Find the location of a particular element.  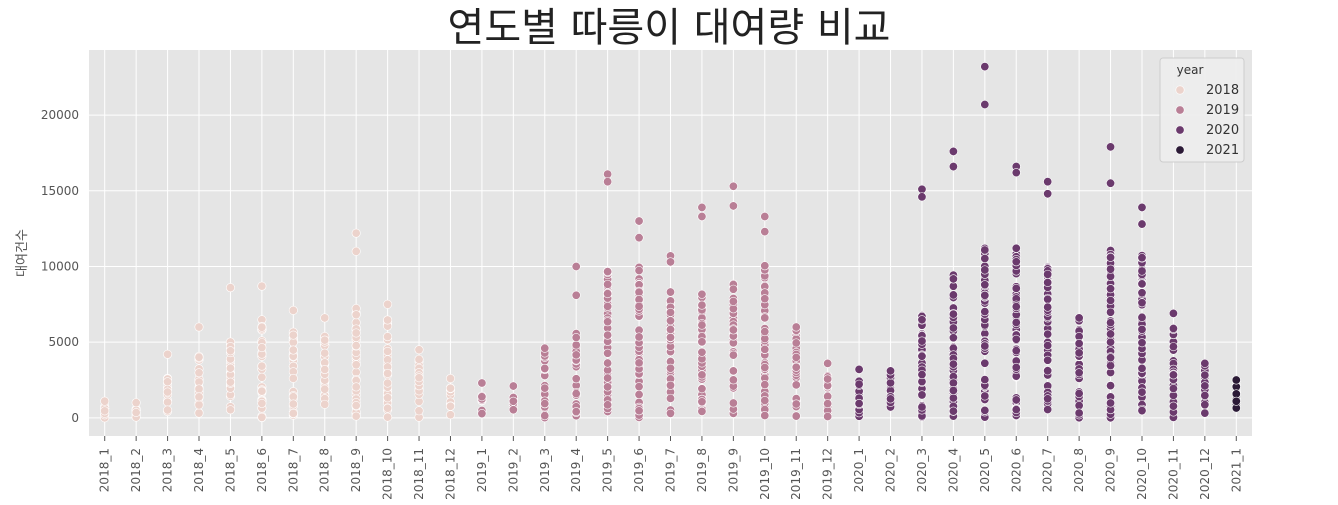

x-tick-label: 2018_8 is located at coordinates (325, 470).